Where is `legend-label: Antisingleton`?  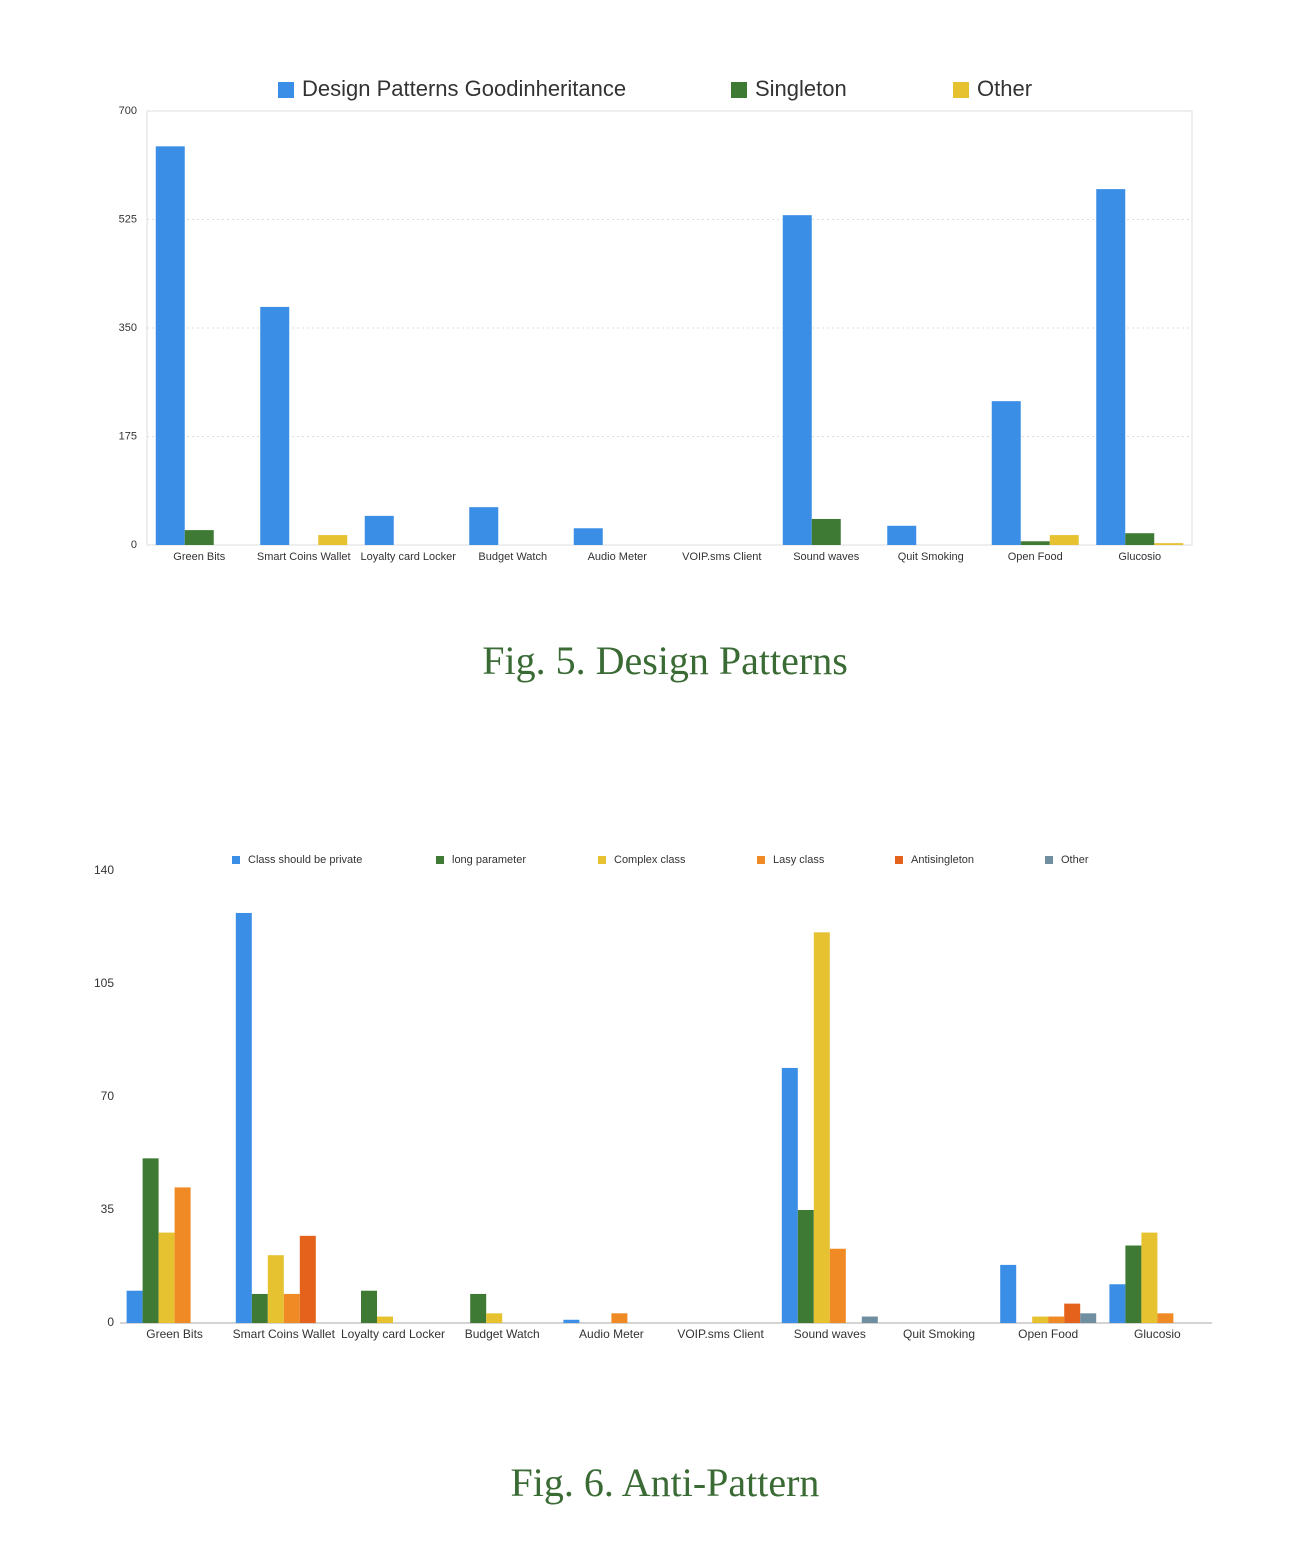 legend-label: Antisingleton is located at coordinates (942, 860).